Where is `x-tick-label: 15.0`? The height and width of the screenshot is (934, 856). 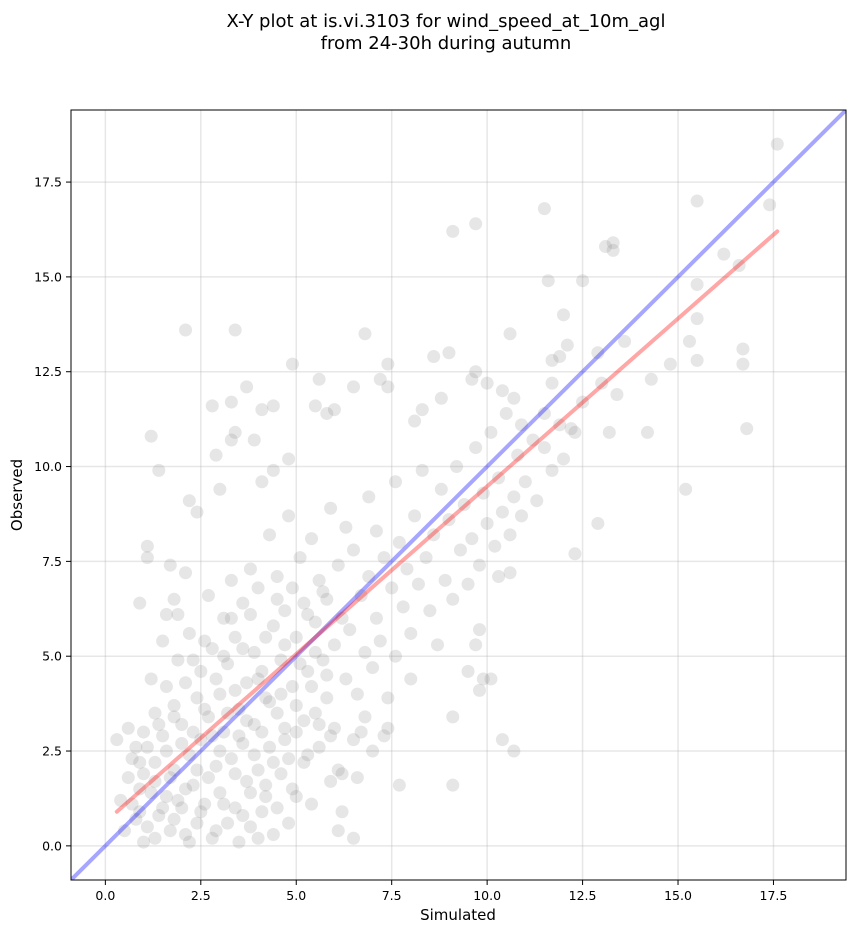
x-tick-label: 15.0 is located at coordinates (678, 895).